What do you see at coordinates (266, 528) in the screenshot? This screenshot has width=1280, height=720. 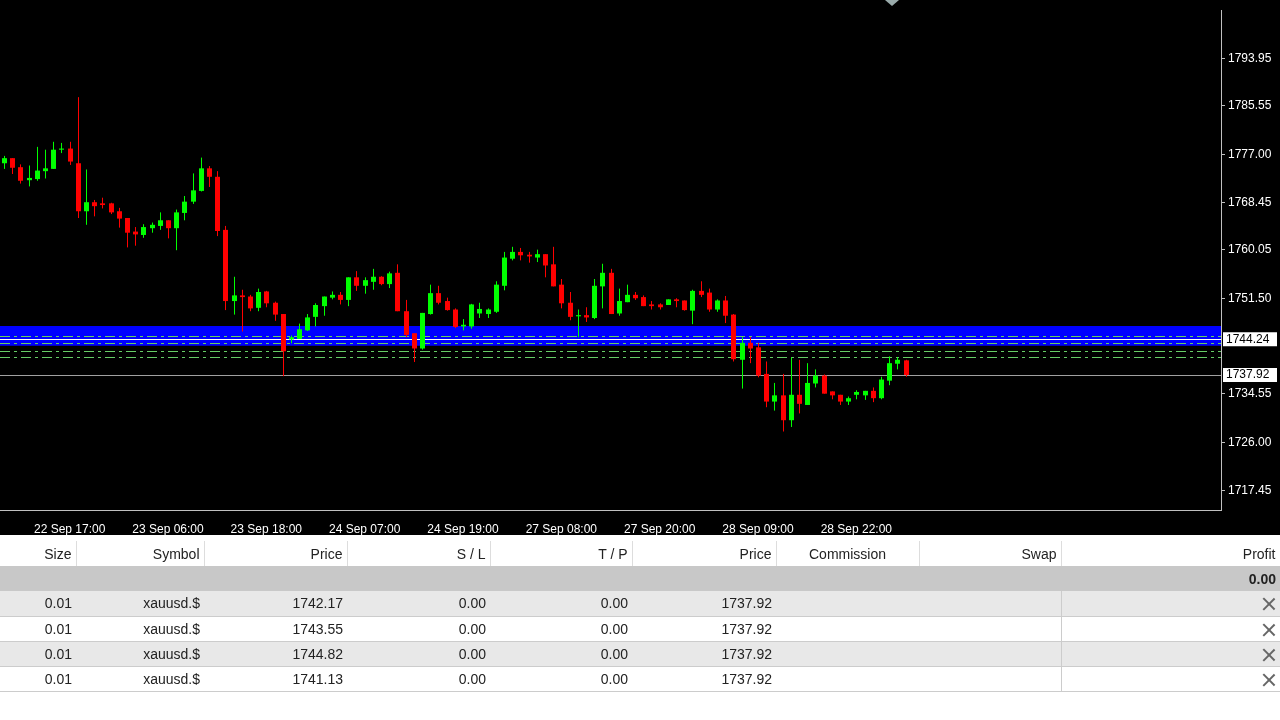 I see `x-tick-label: 23 Sep 18:00` at bounding box center [266, 528].